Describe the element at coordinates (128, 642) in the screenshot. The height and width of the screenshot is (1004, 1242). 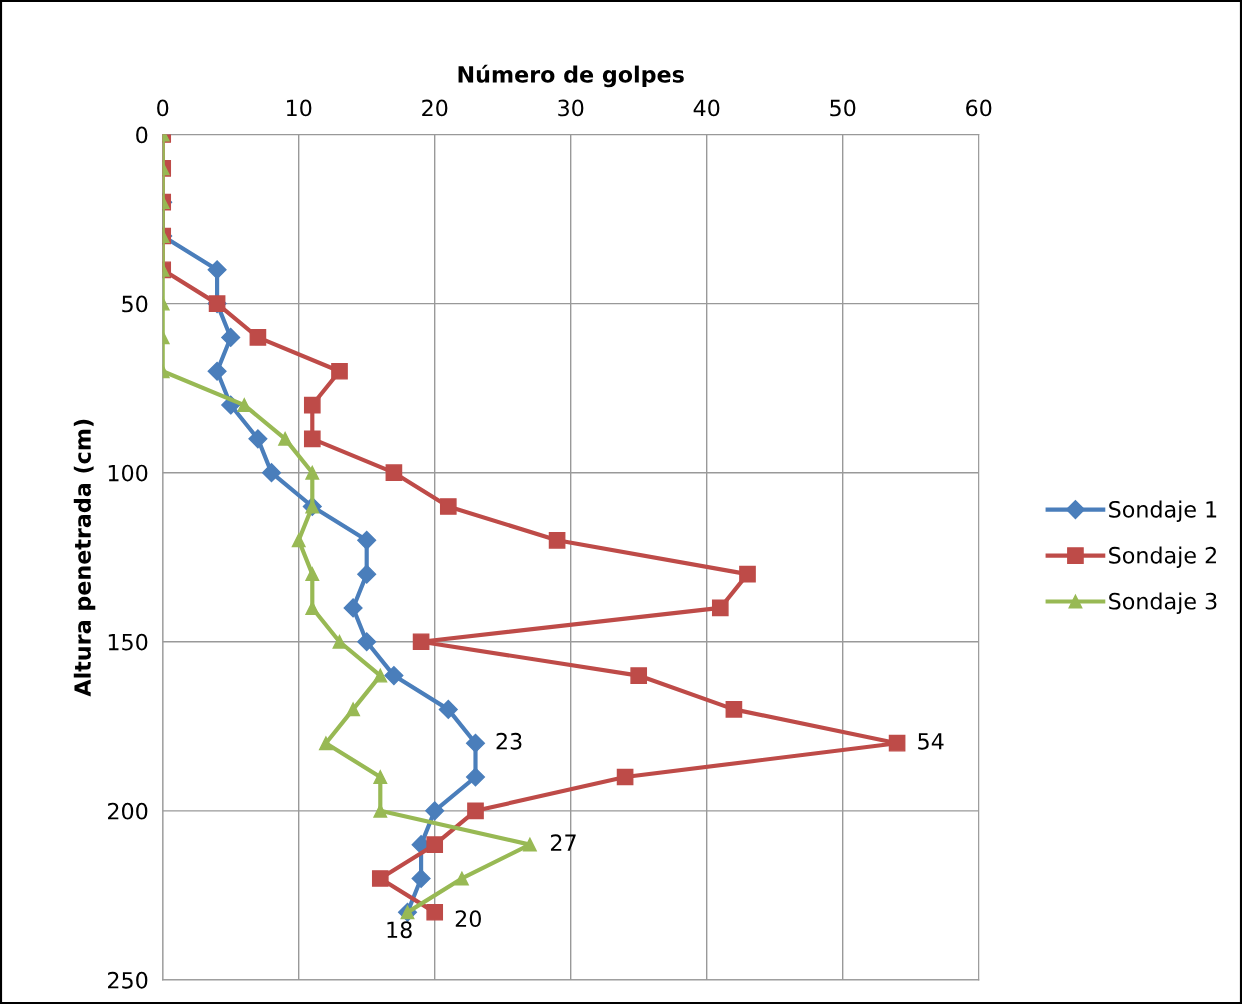
I see `y-tick-label: 150` at that location.